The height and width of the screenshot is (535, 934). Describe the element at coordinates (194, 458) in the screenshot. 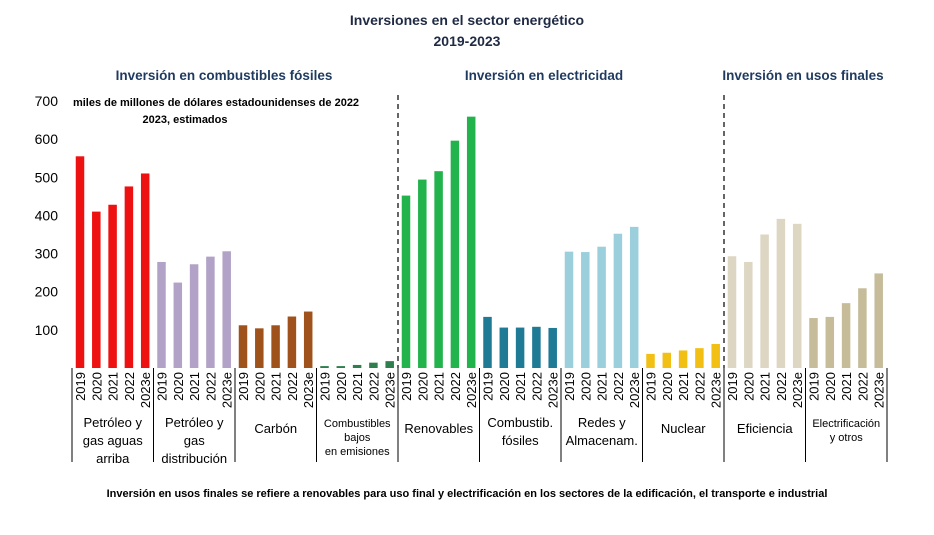

I see `group-label: distribución` at that location.